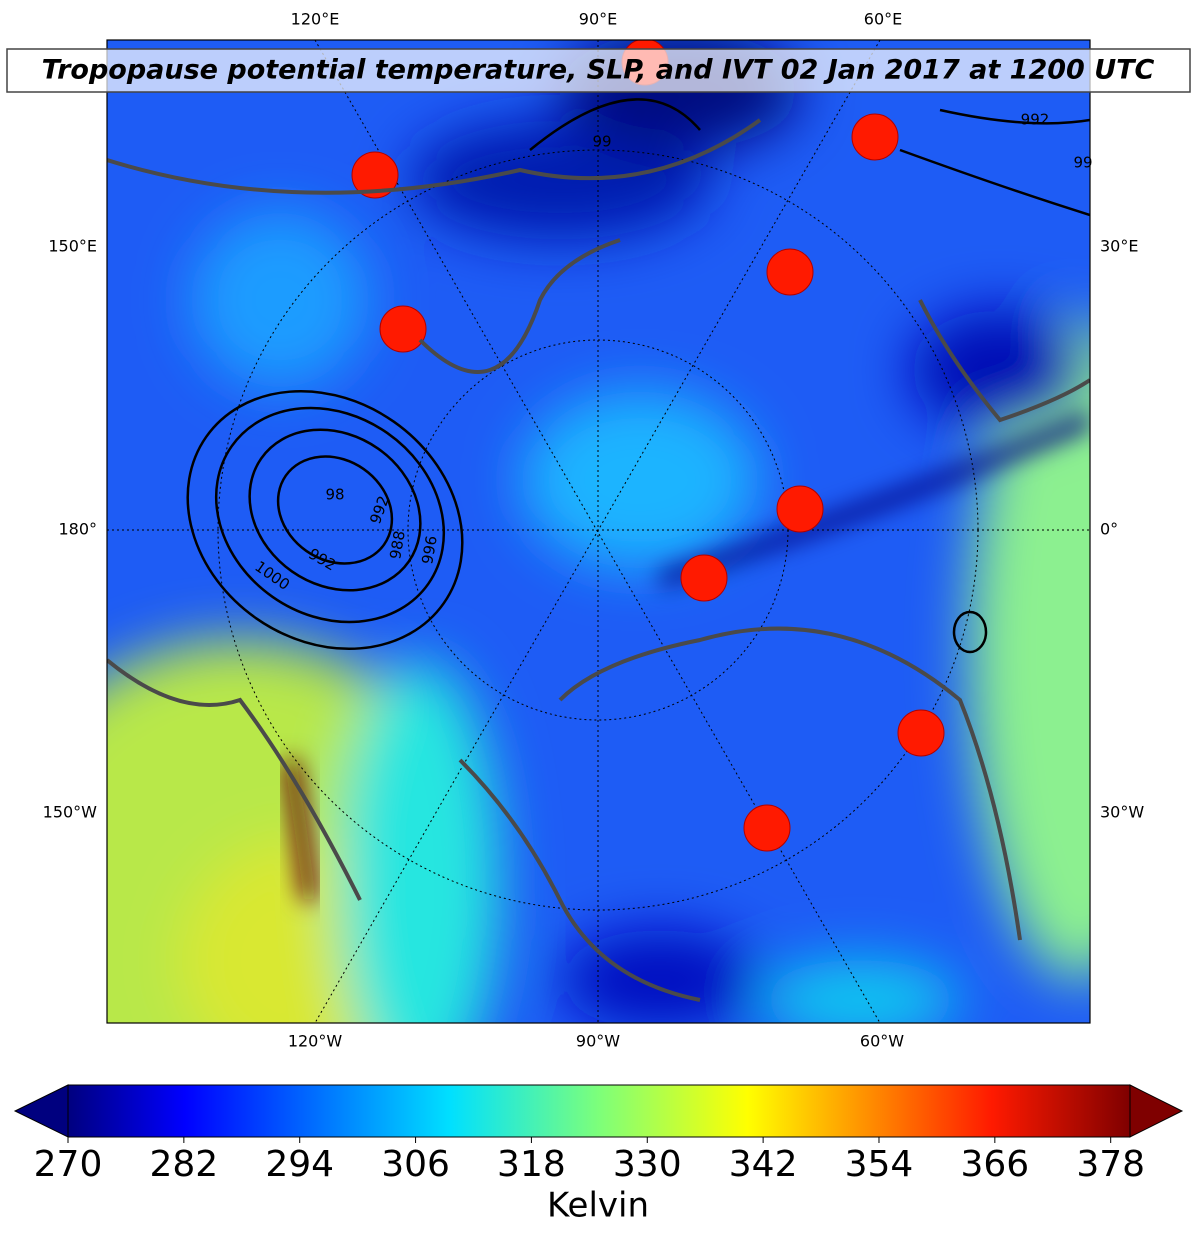 The width and height of the screenshot is (1197, 1242). What do you see at coordinates (41, 1111) in the screenshot?
I see `colorbar-extend-low` at bounding box center [41, 1111].